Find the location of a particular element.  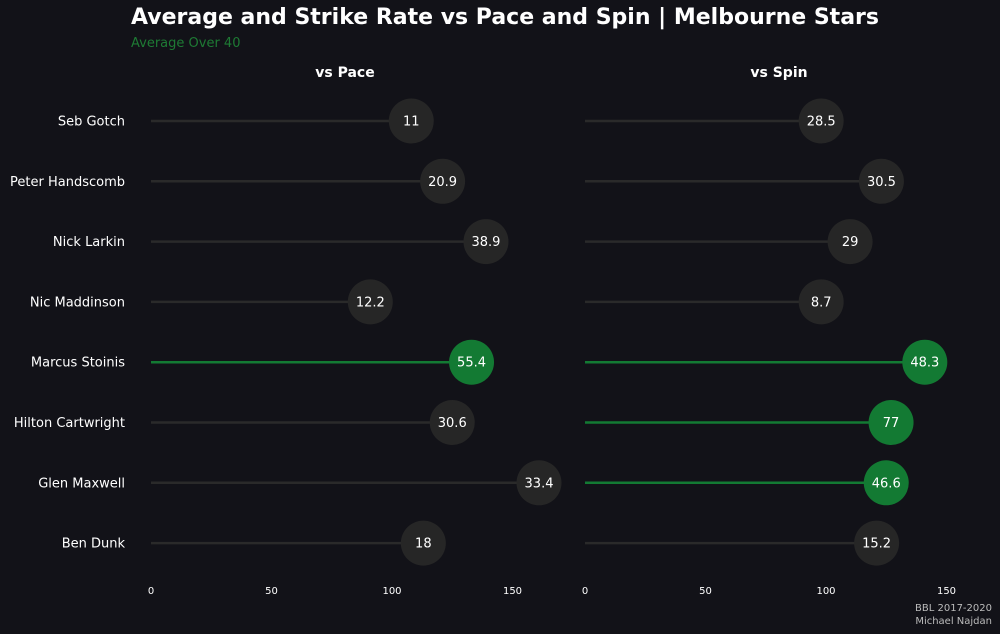

panel-title: vs Pace is located at coordinates (344, 73).